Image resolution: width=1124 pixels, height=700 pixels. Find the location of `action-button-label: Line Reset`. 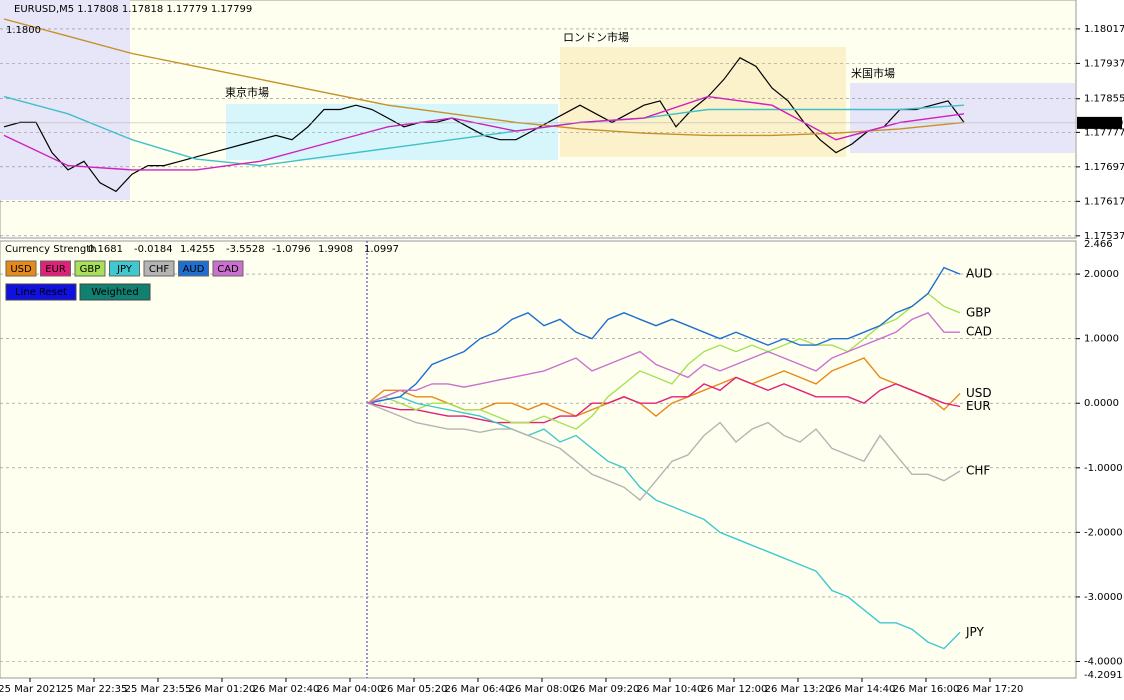

action-button-label: Line Reset is located at coordinates (41, 292).